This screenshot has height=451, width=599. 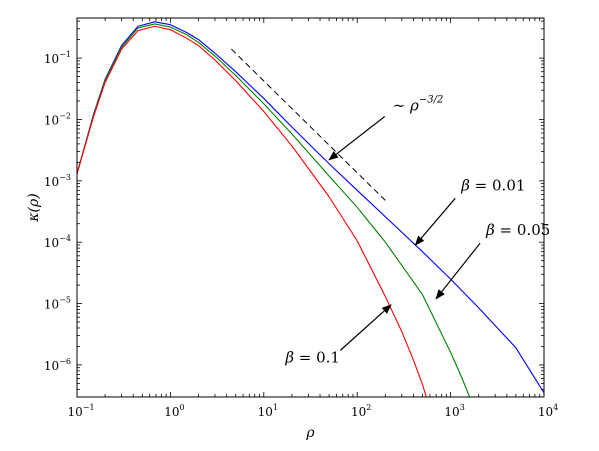 I want to click on y-tick-label-3: 10⁻³, so click(x=57, y=181).